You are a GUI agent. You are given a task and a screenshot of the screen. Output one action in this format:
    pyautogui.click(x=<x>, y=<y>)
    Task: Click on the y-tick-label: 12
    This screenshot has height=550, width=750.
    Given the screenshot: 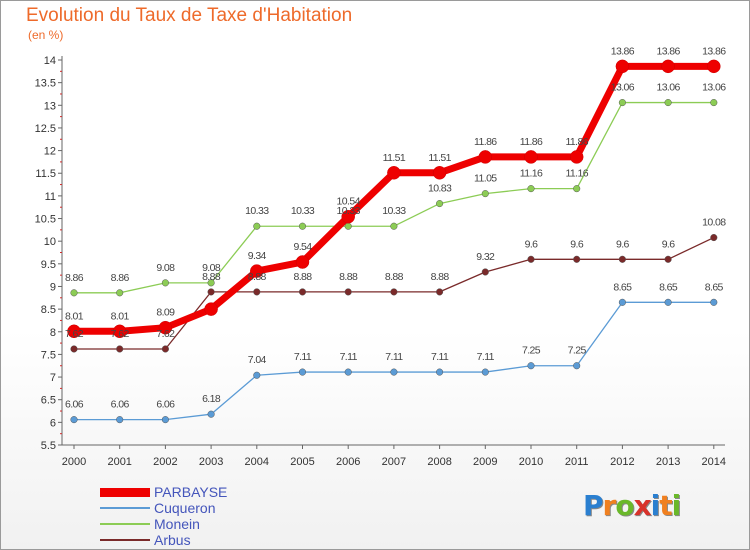 What is the action you would take?
    pyautogui.click(x=50, y=152)
    